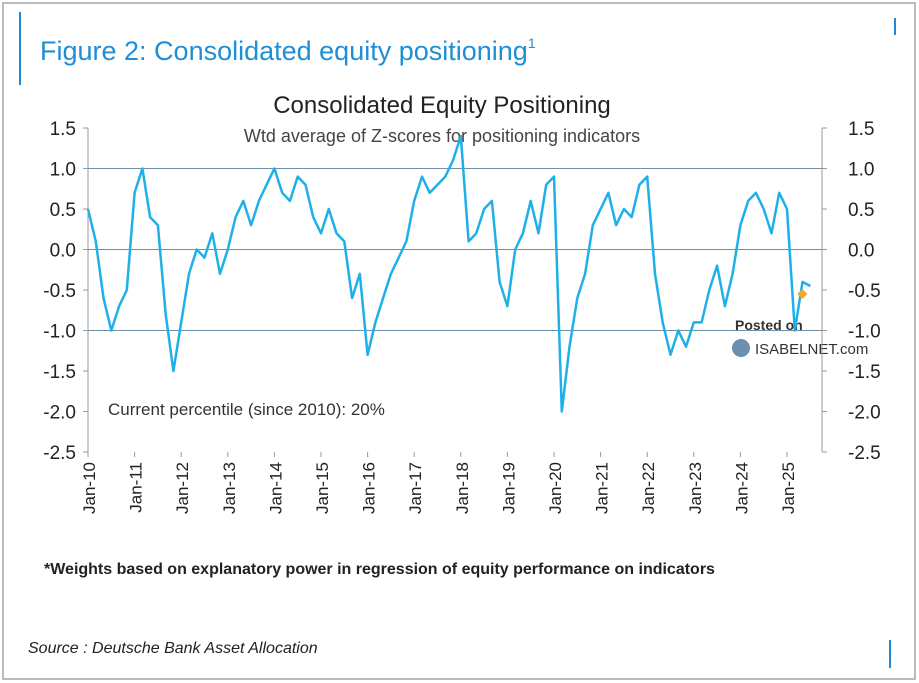 Image resolution: width=919 pixels, height=683 pixels. Describe the element at coordinates (442, 105) in the screenshot. I see `chart-title: Consolidated Equity Positioning` at that location.